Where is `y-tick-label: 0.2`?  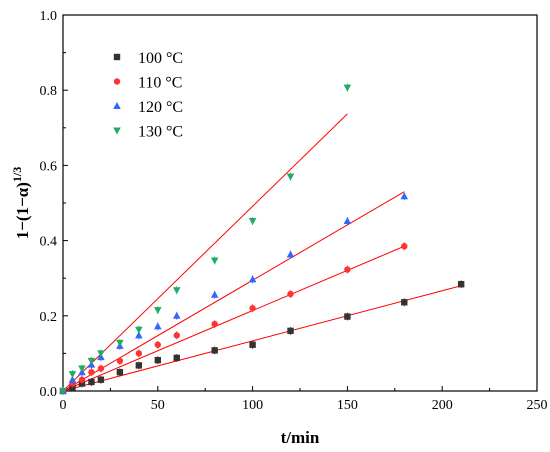
y-tick-label: 0.2 is located at coordinates (49, 317).